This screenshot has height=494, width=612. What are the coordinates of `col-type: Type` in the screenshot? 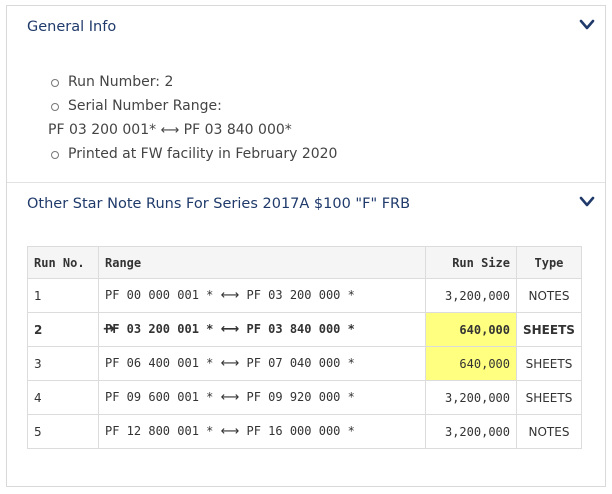 It's located at (549, 262).